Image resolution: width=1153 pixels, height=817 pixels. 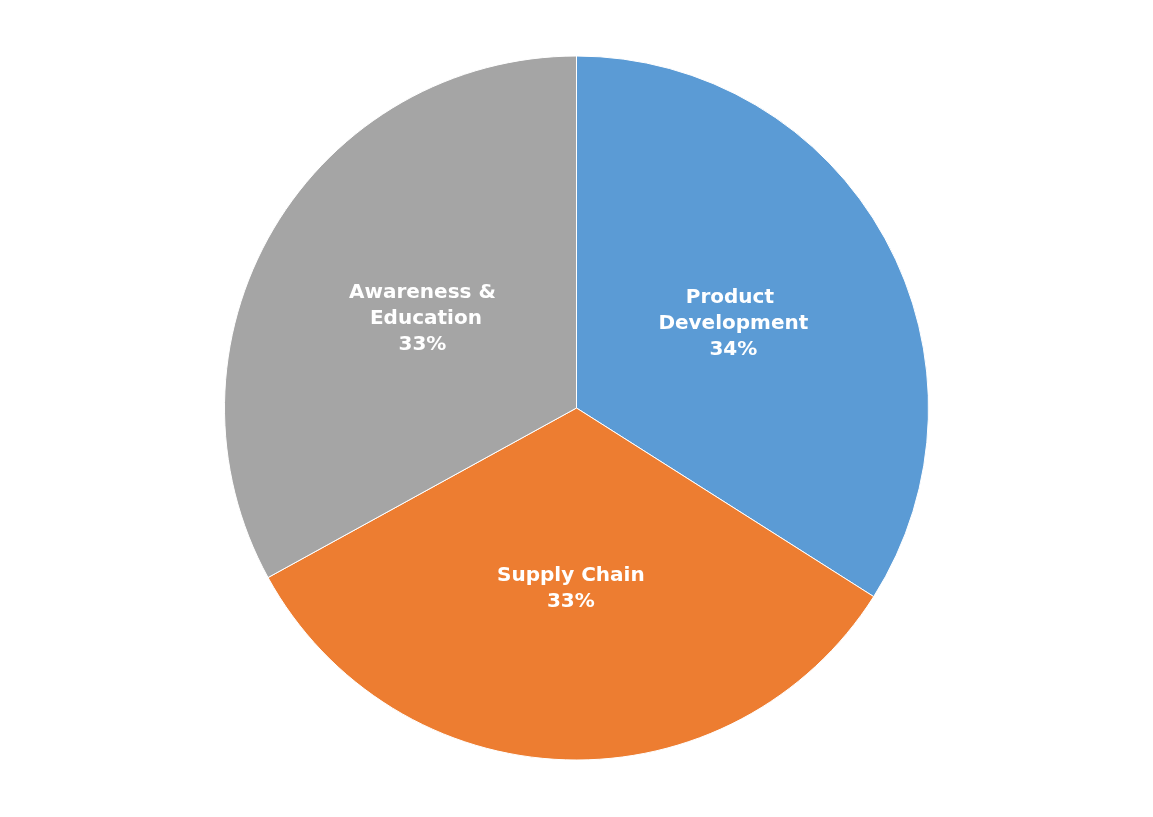 I want to click on slice-label: Product Development, so click(x=733, y=308).